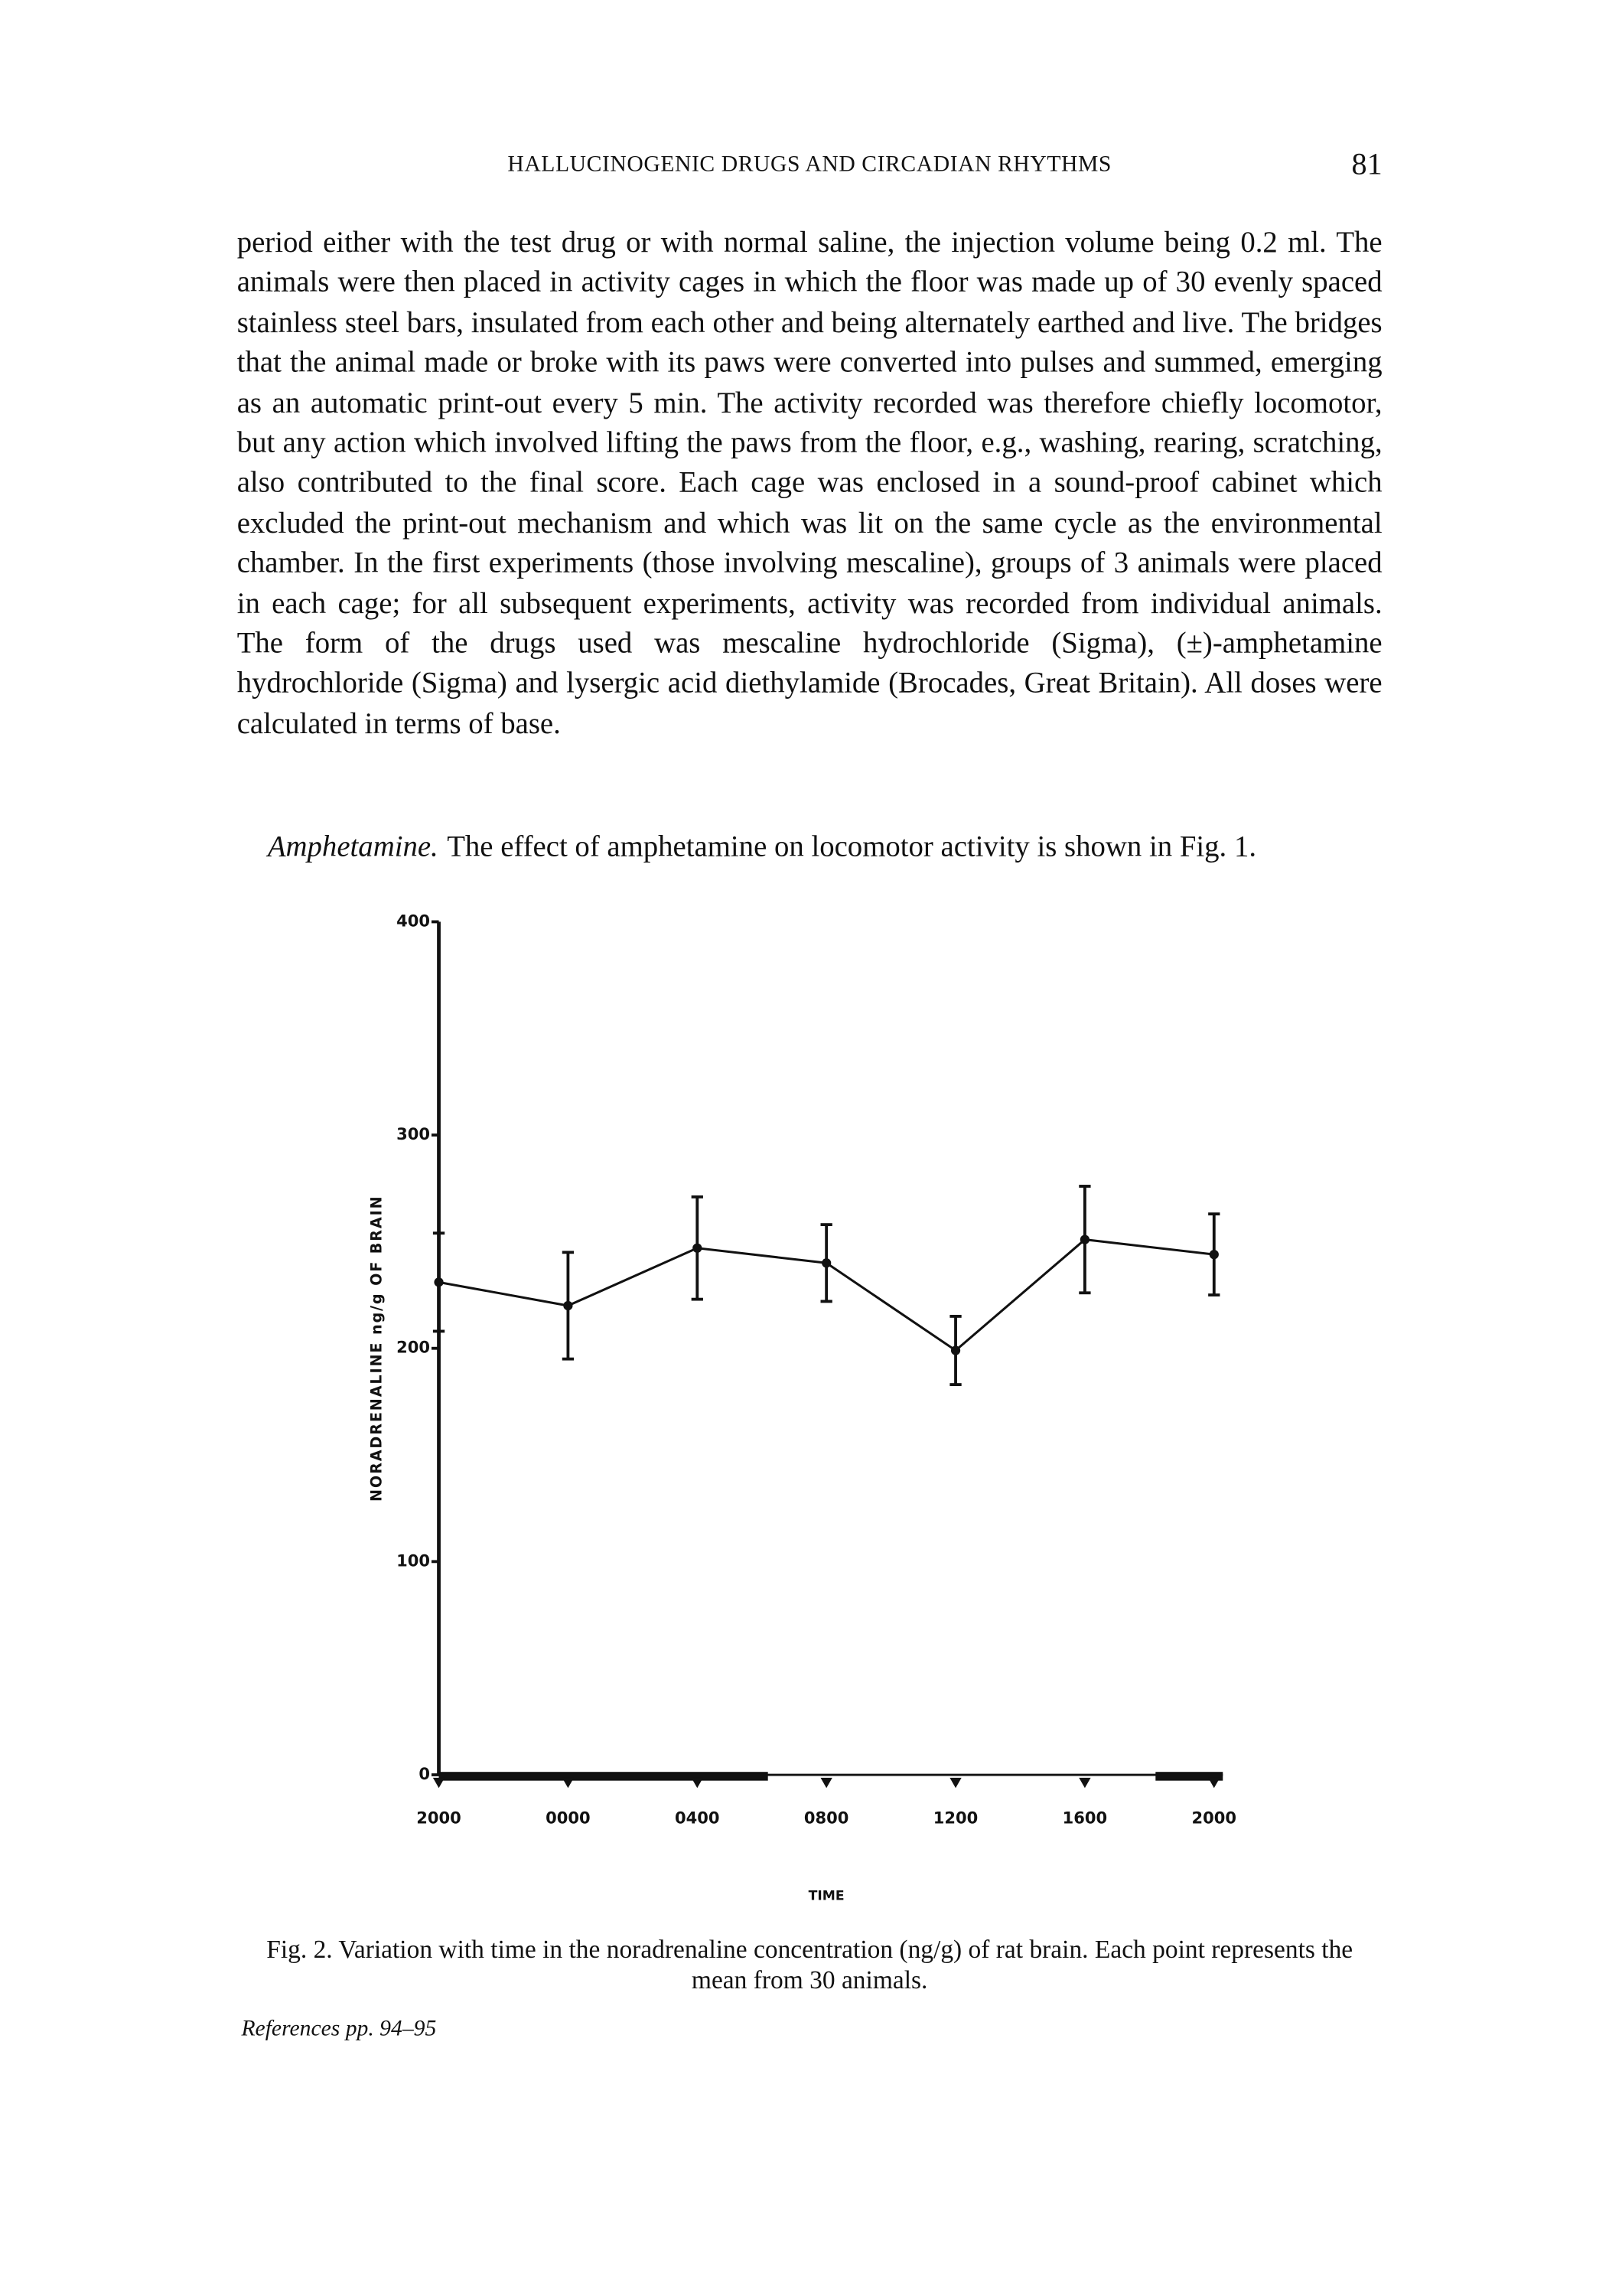  What do you see at coordinates (827, 1817) in the screenshot?
I see `x-tick-label: 0800` at bounding box center [827, 1817].